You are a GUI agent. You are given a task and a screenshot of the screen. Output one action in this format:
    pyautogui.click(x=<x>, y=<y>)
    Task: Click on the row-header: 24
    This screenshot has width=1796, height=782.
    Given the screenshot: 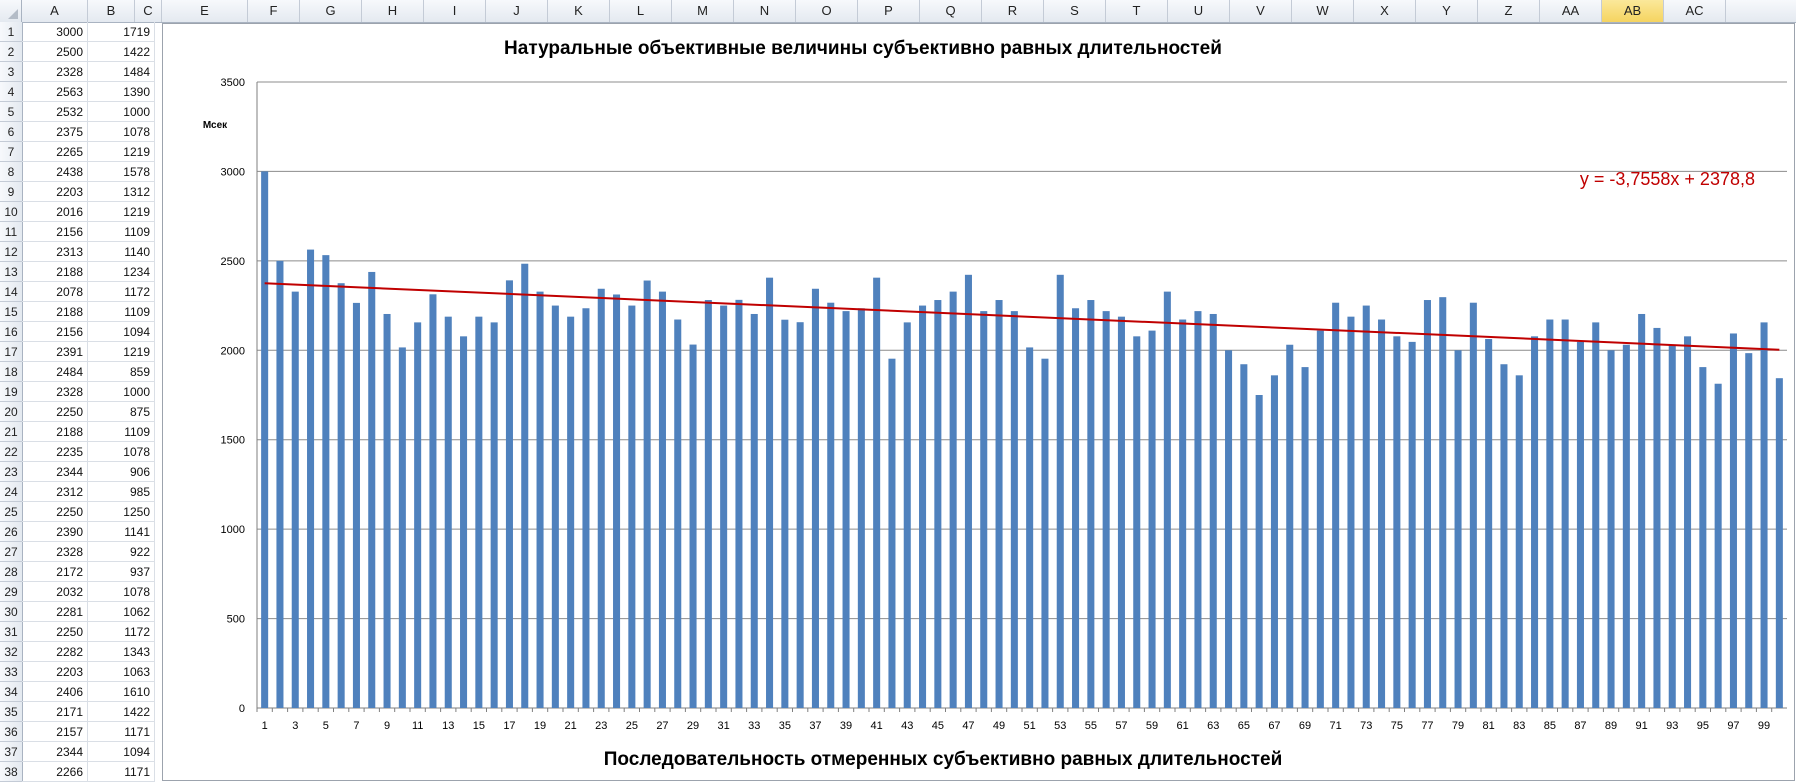 What is the action you would take?
    pyautogui.click(x=11, y=492)
    